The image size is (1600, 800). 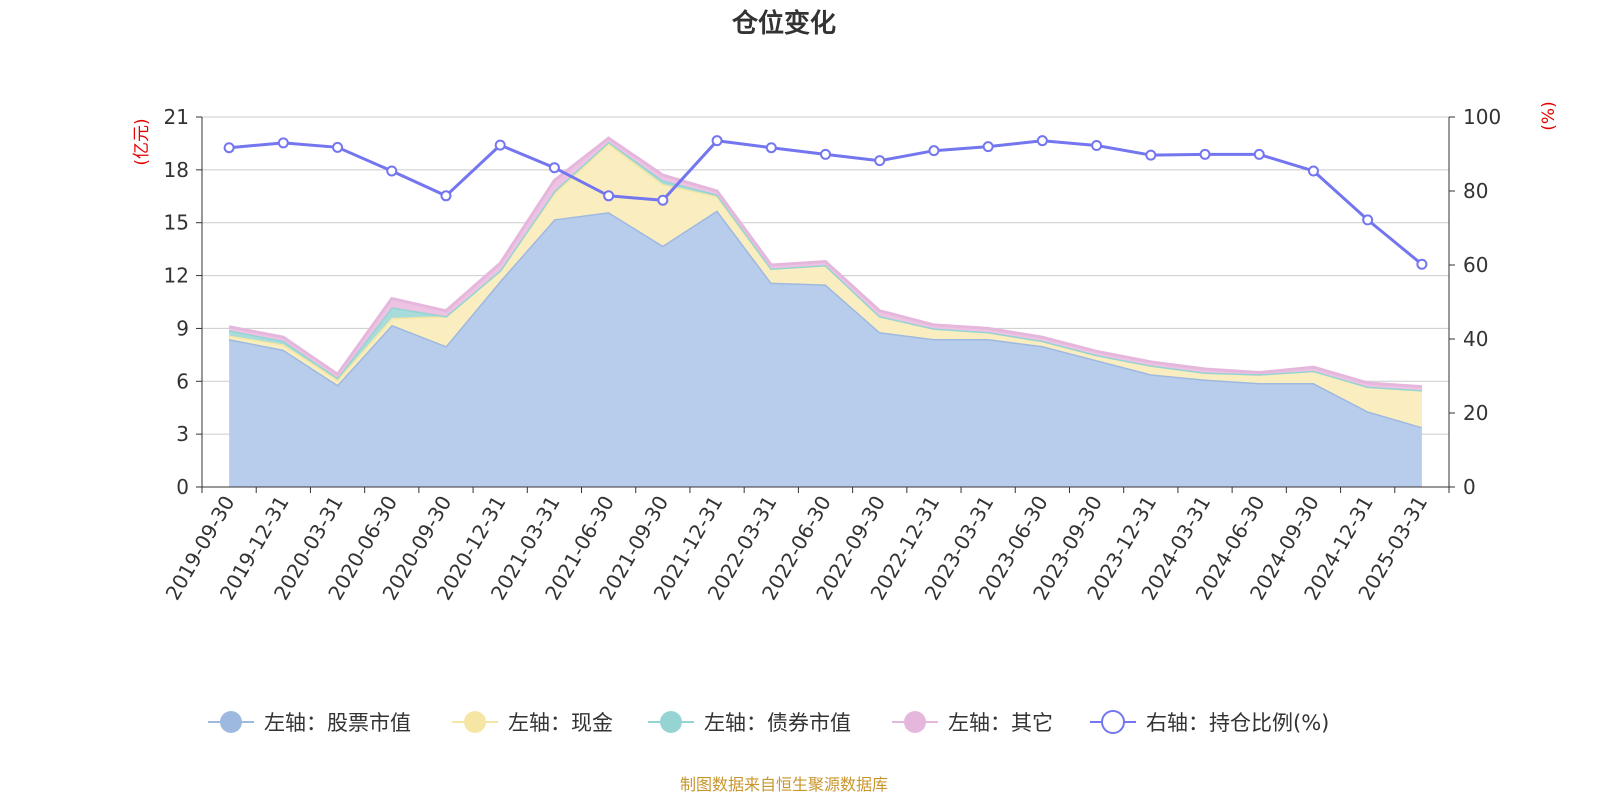 What do you see at coordinates (142, 141) in the screenshot?
I see `left-axis-unit: (亿元)` at bounding box center [142, 141].